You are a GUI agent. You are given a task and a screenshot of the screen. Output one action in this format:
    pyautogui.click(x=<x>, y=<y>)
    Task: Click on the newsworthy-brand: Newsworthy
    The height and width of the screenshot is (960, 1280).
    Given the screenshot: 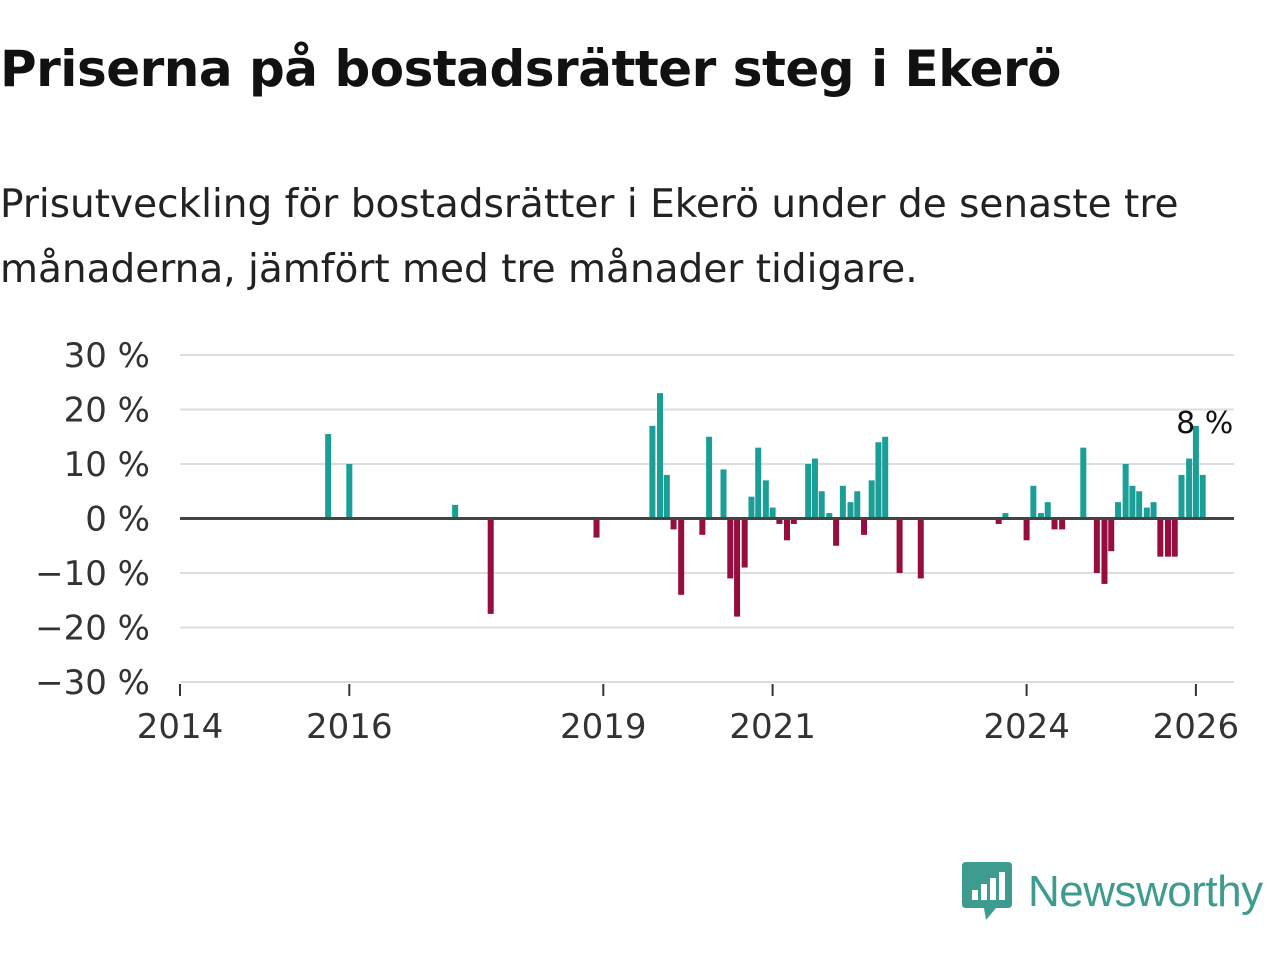 What is the action you would take?
    pyautogui.click(x=1112, y=892)
    